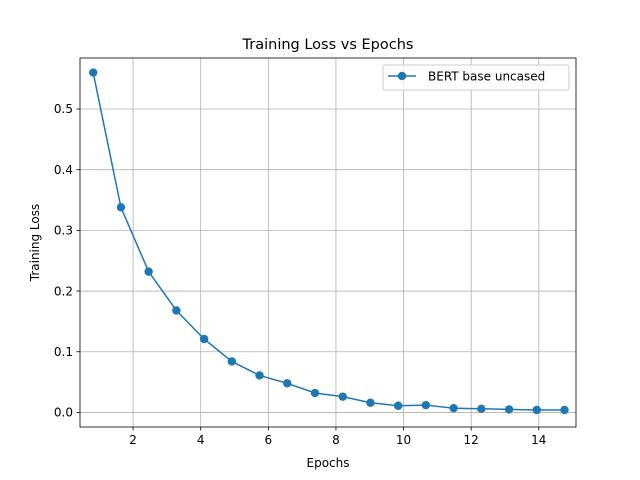 Image resolution: width=640 pixels, height=480 pixels. What do you see at coordinates (63, 413) in the screenshot?
I see `y-tick-label: 0.0` at bounding box center [63, 413].